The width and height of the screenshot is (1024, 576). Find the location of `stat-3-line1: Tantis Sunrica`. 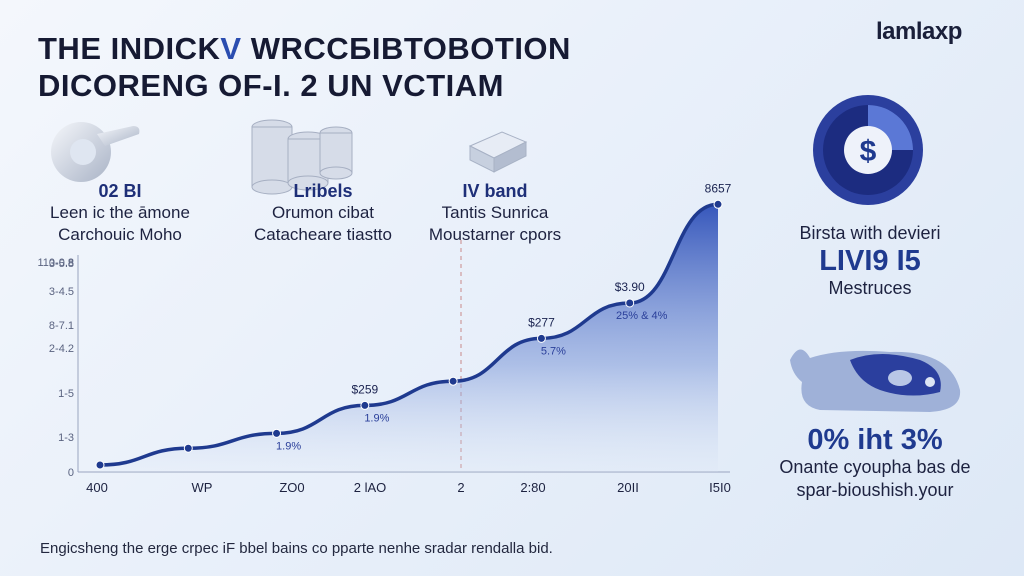

stat-3-line1: Tantis Sunrica is located at coordinates (495, 212).